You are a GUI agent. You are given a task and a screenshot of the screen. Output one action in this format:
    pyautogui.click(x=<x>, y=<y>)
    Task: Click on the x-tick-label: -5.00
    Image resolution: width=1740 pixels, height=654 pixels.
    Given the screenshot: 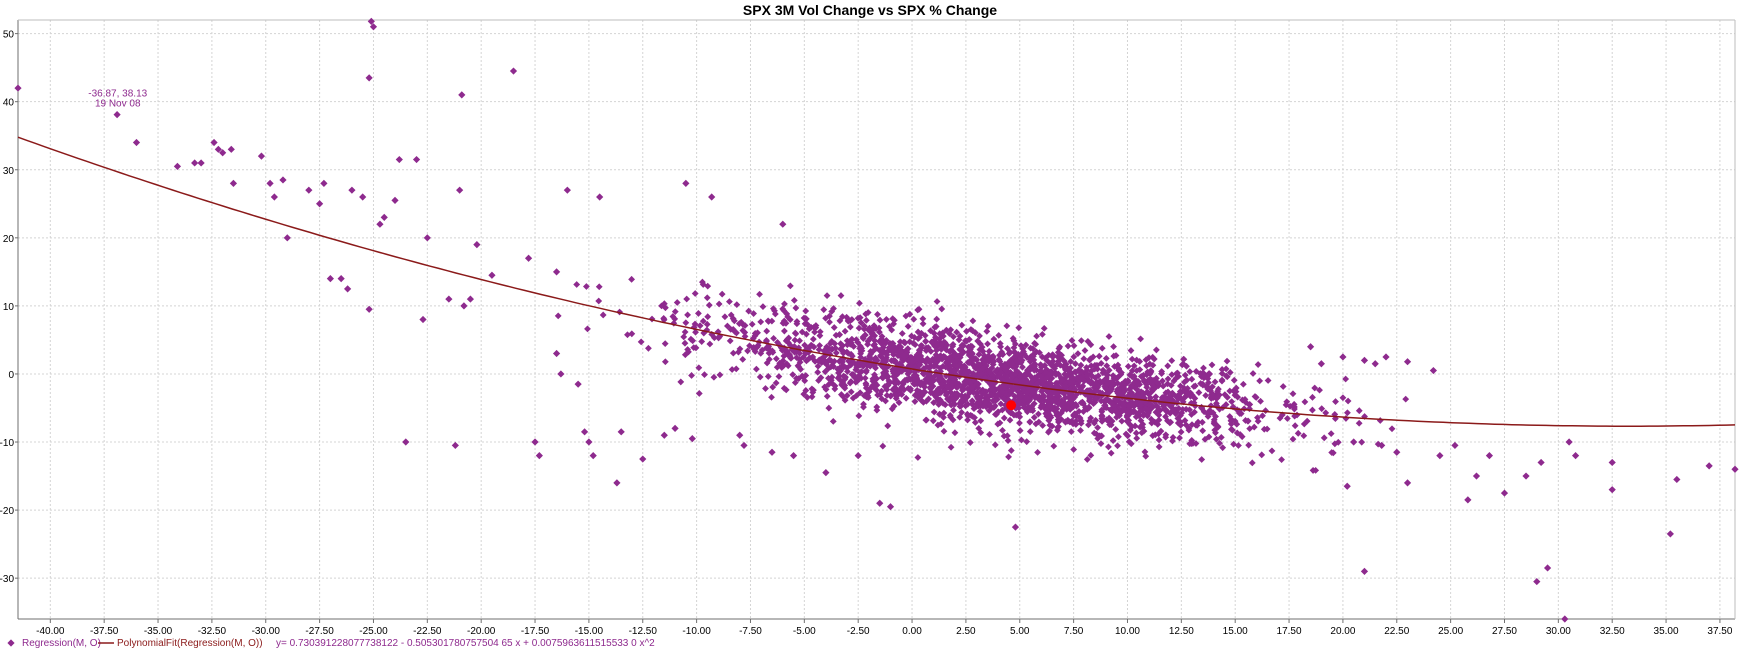 What is the action you would take?
    pyautogui.click(x=804, y=631)
    